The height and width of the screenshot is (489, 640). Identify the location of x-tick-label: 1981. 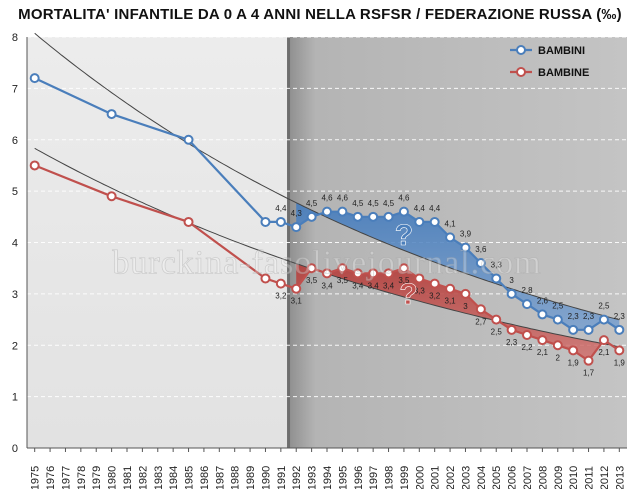
(128, 477).